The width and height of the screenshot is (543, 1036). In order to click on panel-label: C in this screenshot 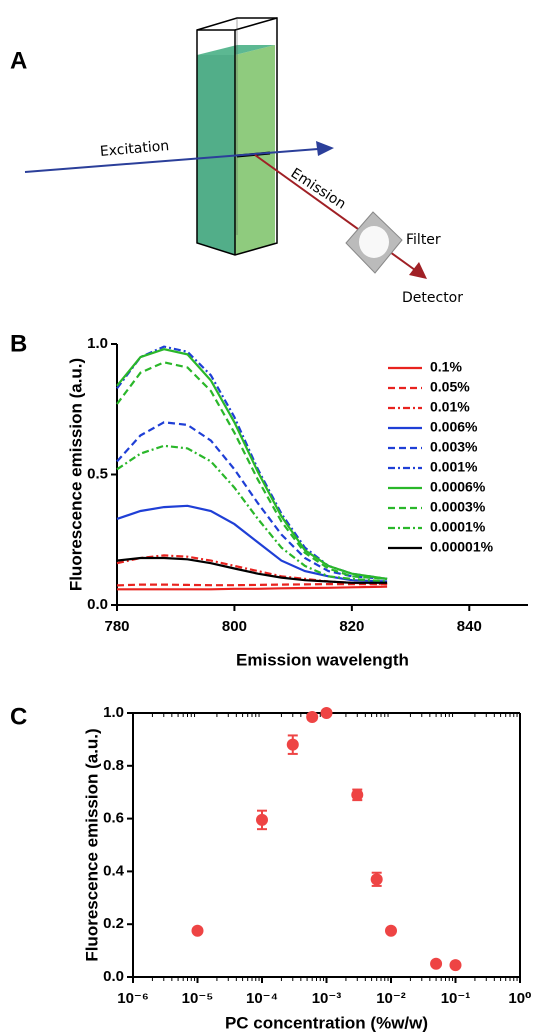, I will do `click(18, 716)`.